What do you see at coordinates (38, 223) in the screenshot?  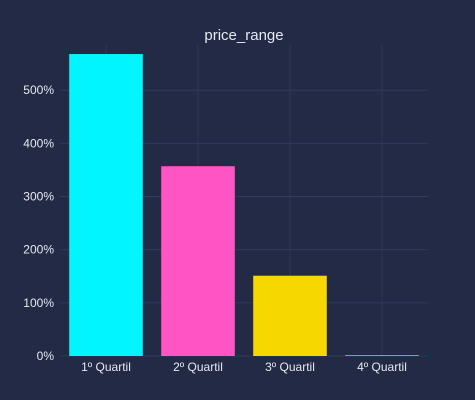 I see `y-axis: 0% 100% 200% 300% 400% 500%` at bounding box center [38, 223].